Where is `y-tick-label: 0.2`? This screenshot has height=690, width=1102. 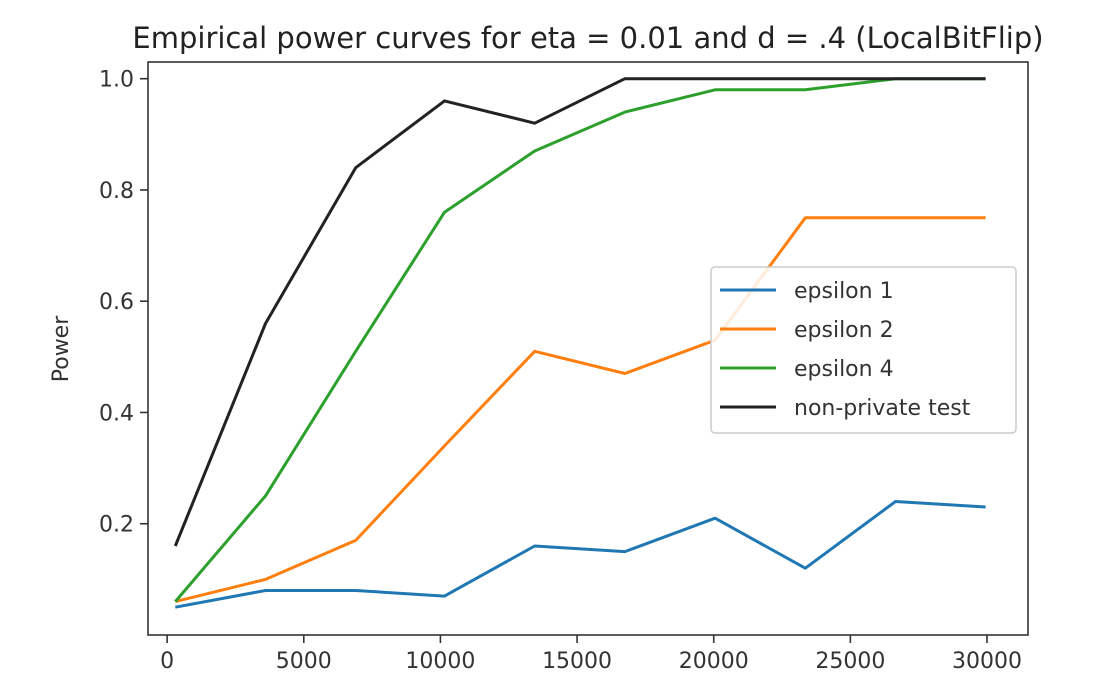
y-tick-label: 0.2 is located at coordinates (116, 525).